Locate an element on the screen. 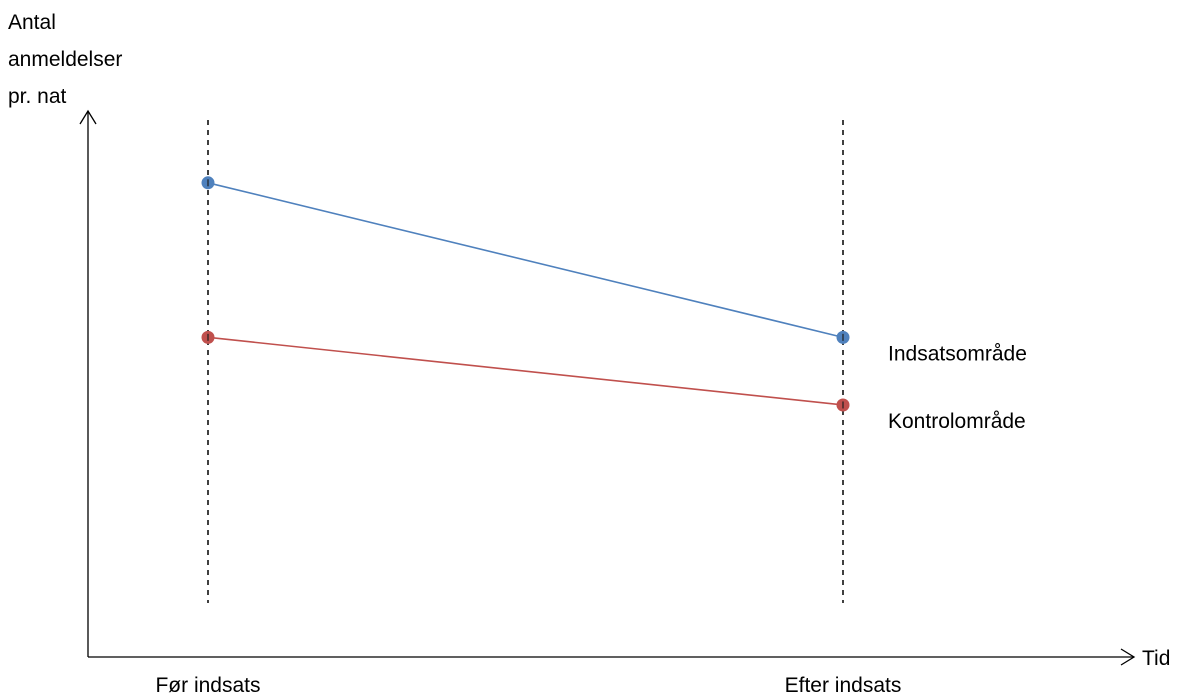 The height and width of the screenshot is (695, 1183). series-label-0: Indsatsområde is located at coordinates (957, 353).